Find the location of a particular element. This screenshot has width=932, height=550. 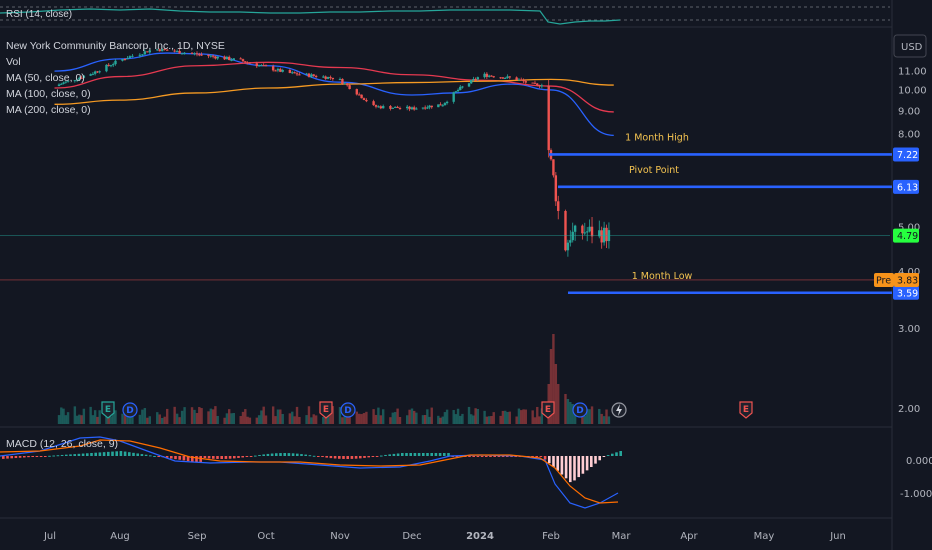

ma200-legend: MA (200, close, 0) is located at coordinates (48, 110).